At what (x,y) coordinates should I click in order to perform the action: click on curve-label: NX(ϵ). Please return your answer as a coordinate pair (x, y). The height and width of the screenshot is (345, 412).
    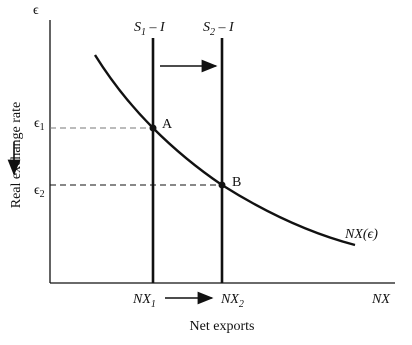
    Looking at the image, I should click on (361, 234).